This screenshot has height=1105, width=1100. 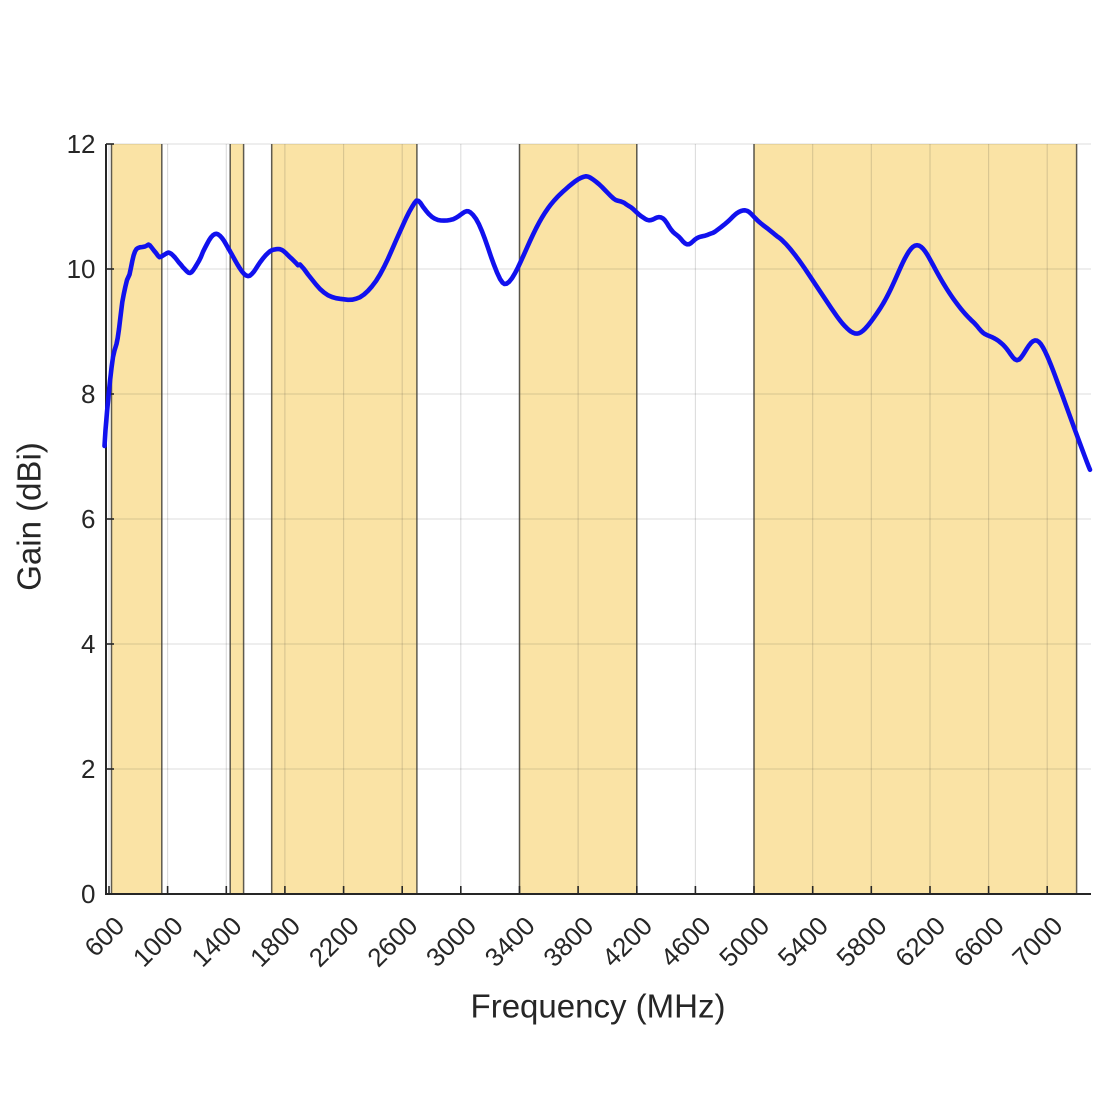 I want to click on svg-text: 12, so click(x=81, y=144).